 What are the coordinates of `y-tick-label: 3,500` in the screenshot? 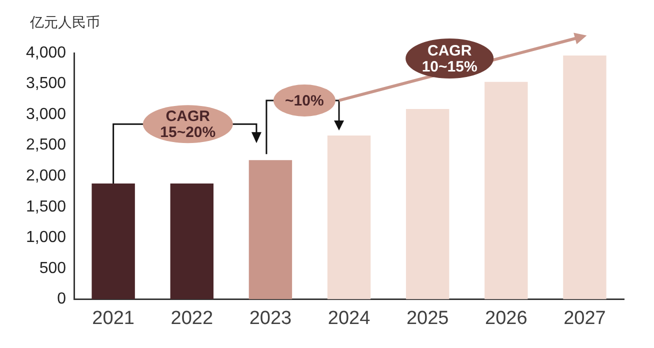 It's located at (46, 83).